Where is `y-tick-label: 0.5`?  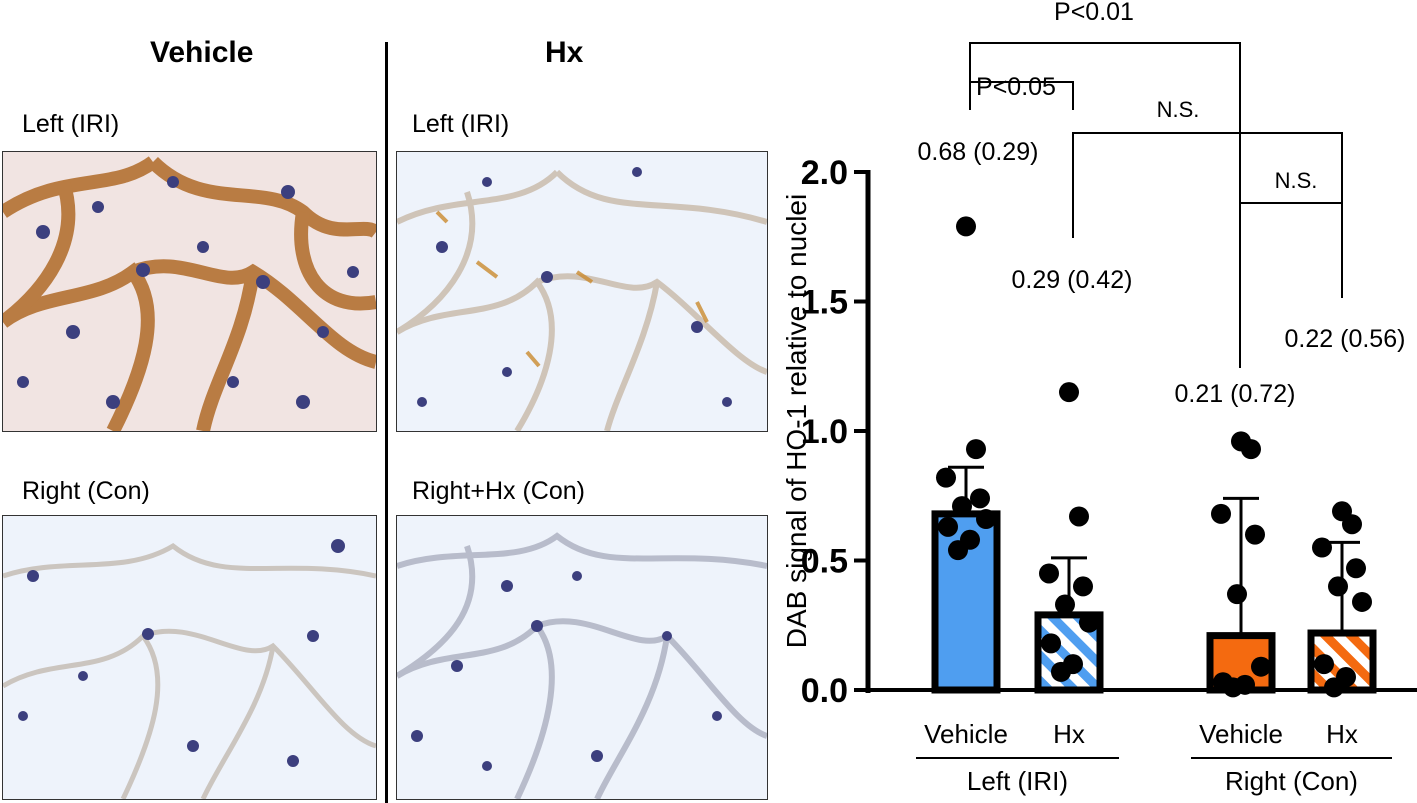 y-tick-label: 0.5 is located at coordinates (824, 562).